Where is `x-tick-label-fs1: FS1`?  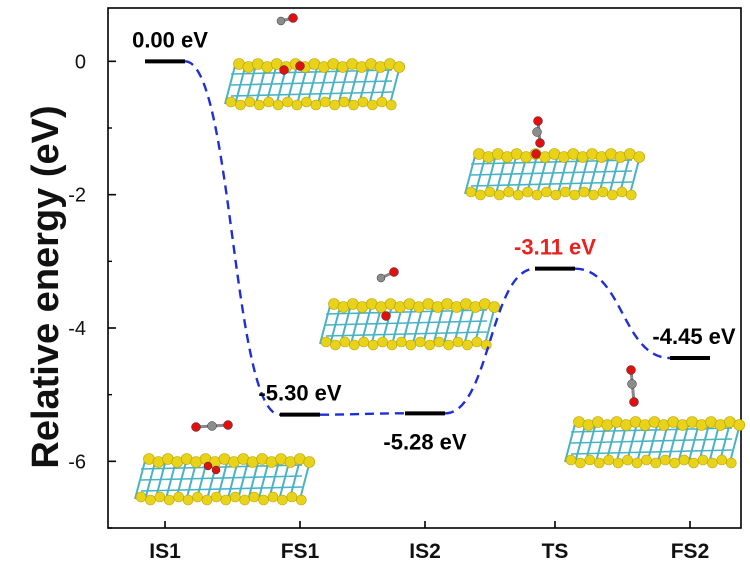 x-tick-label-fs1: FS1 is located at coordinates (300, 551).